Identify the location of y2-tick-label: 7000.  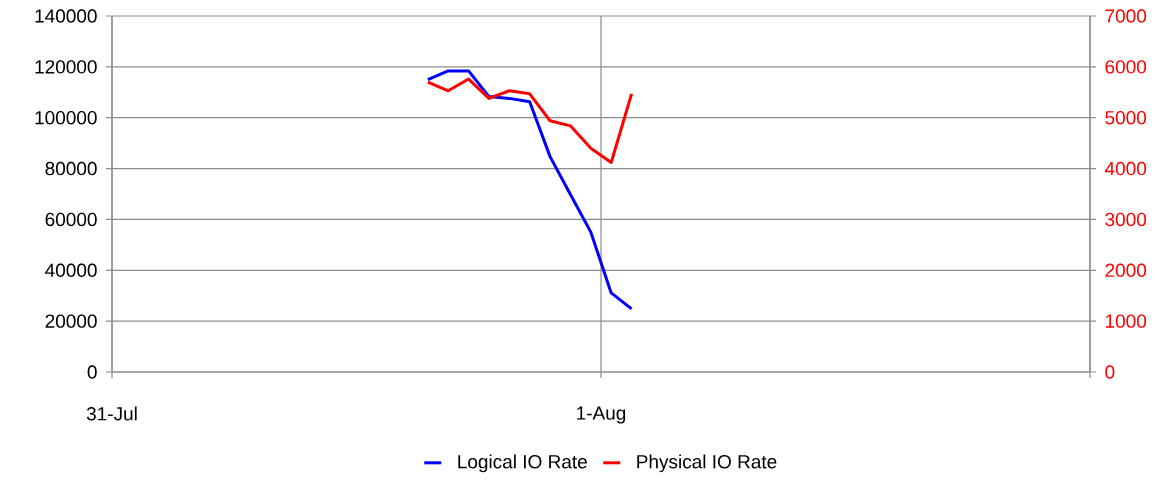
(1126, 16).